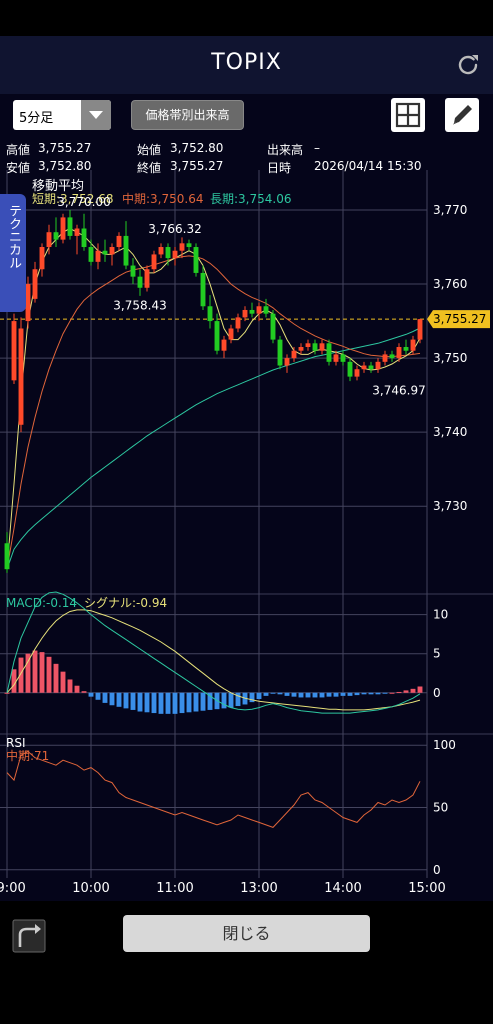  What do you see at coordinates (27, 755) in the screenshot?
I see `rsi-legend: 中期:71` at bounding box center [27, 755].